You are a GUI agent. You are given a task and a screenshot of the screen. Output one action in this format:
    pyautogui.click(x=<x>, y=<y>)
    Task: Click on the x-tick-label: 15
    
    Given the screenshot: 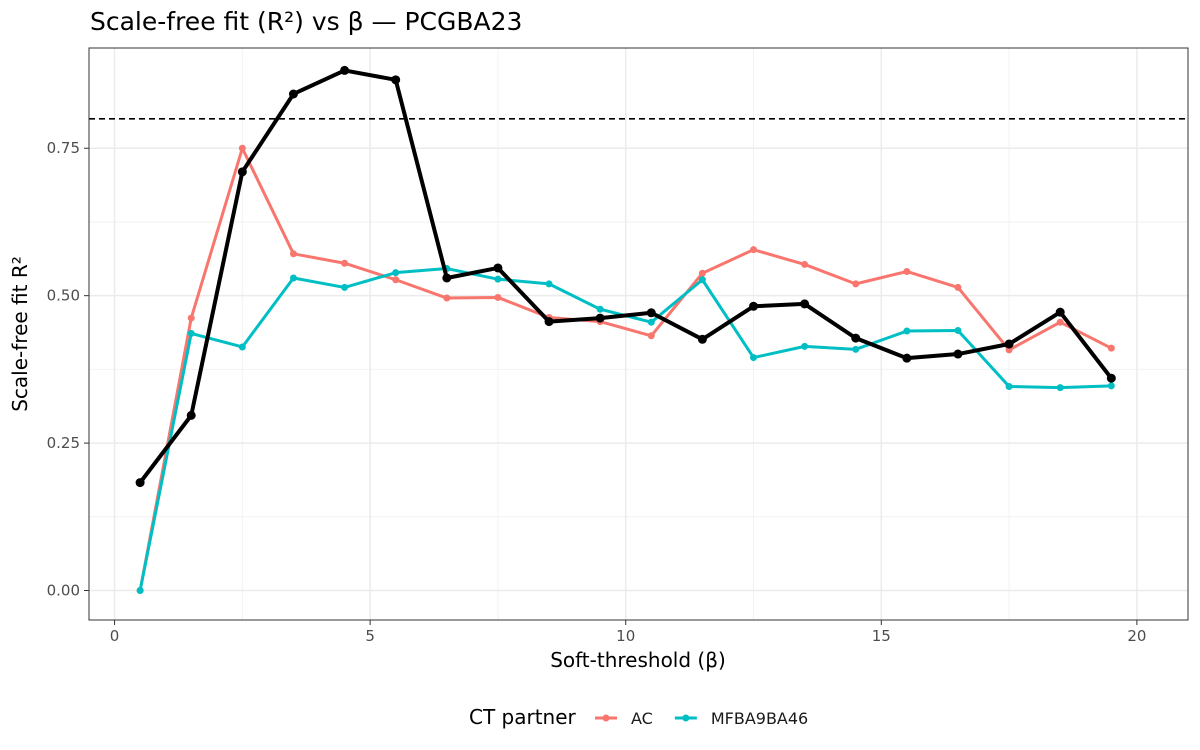 What is the action you would take?
    pyautogui.click(x=881, y=636)
    